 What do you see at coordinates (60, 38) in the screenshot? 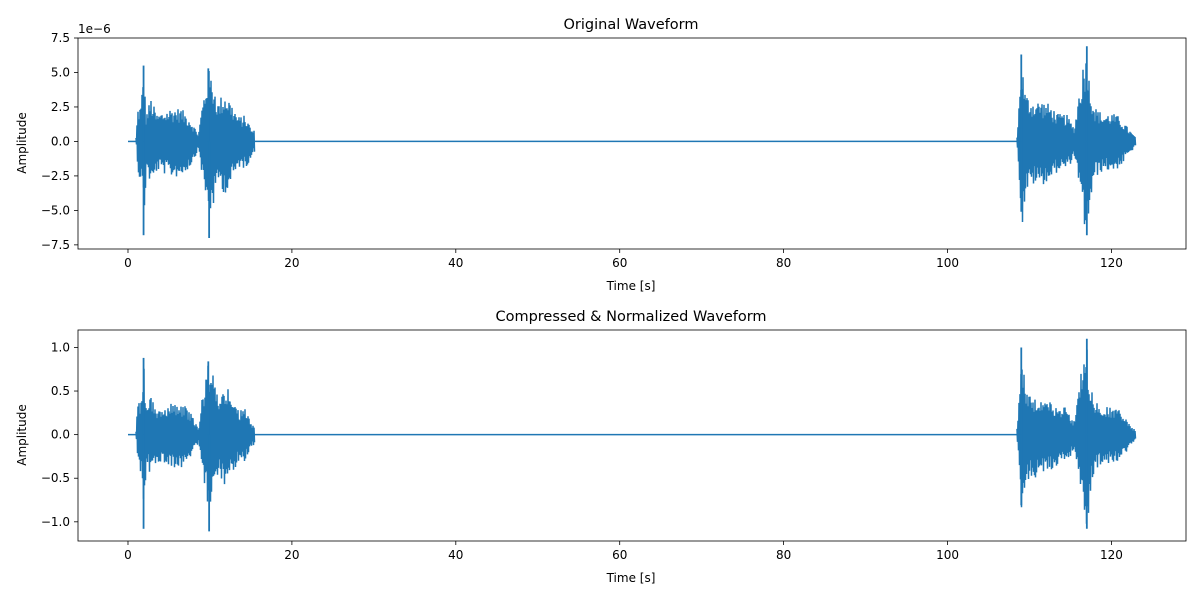
I see `y-tick-label: 7.5` at bounding box center [60, 38].